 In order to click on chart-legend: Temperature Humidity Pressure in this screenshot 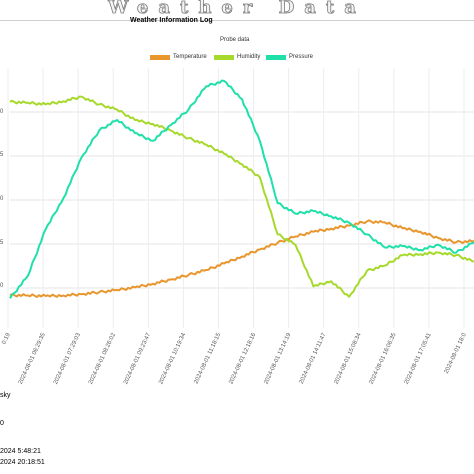, I will do `click(237, 57)`.